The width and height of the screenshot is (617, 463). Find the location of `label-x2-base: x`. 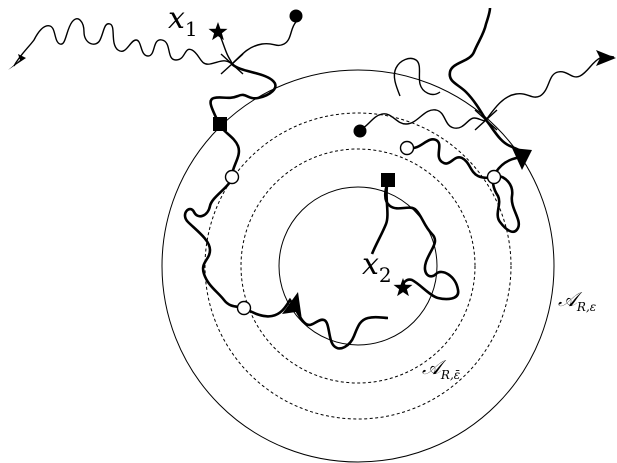

label-x2-base: x is located at coordinates (370, 264).